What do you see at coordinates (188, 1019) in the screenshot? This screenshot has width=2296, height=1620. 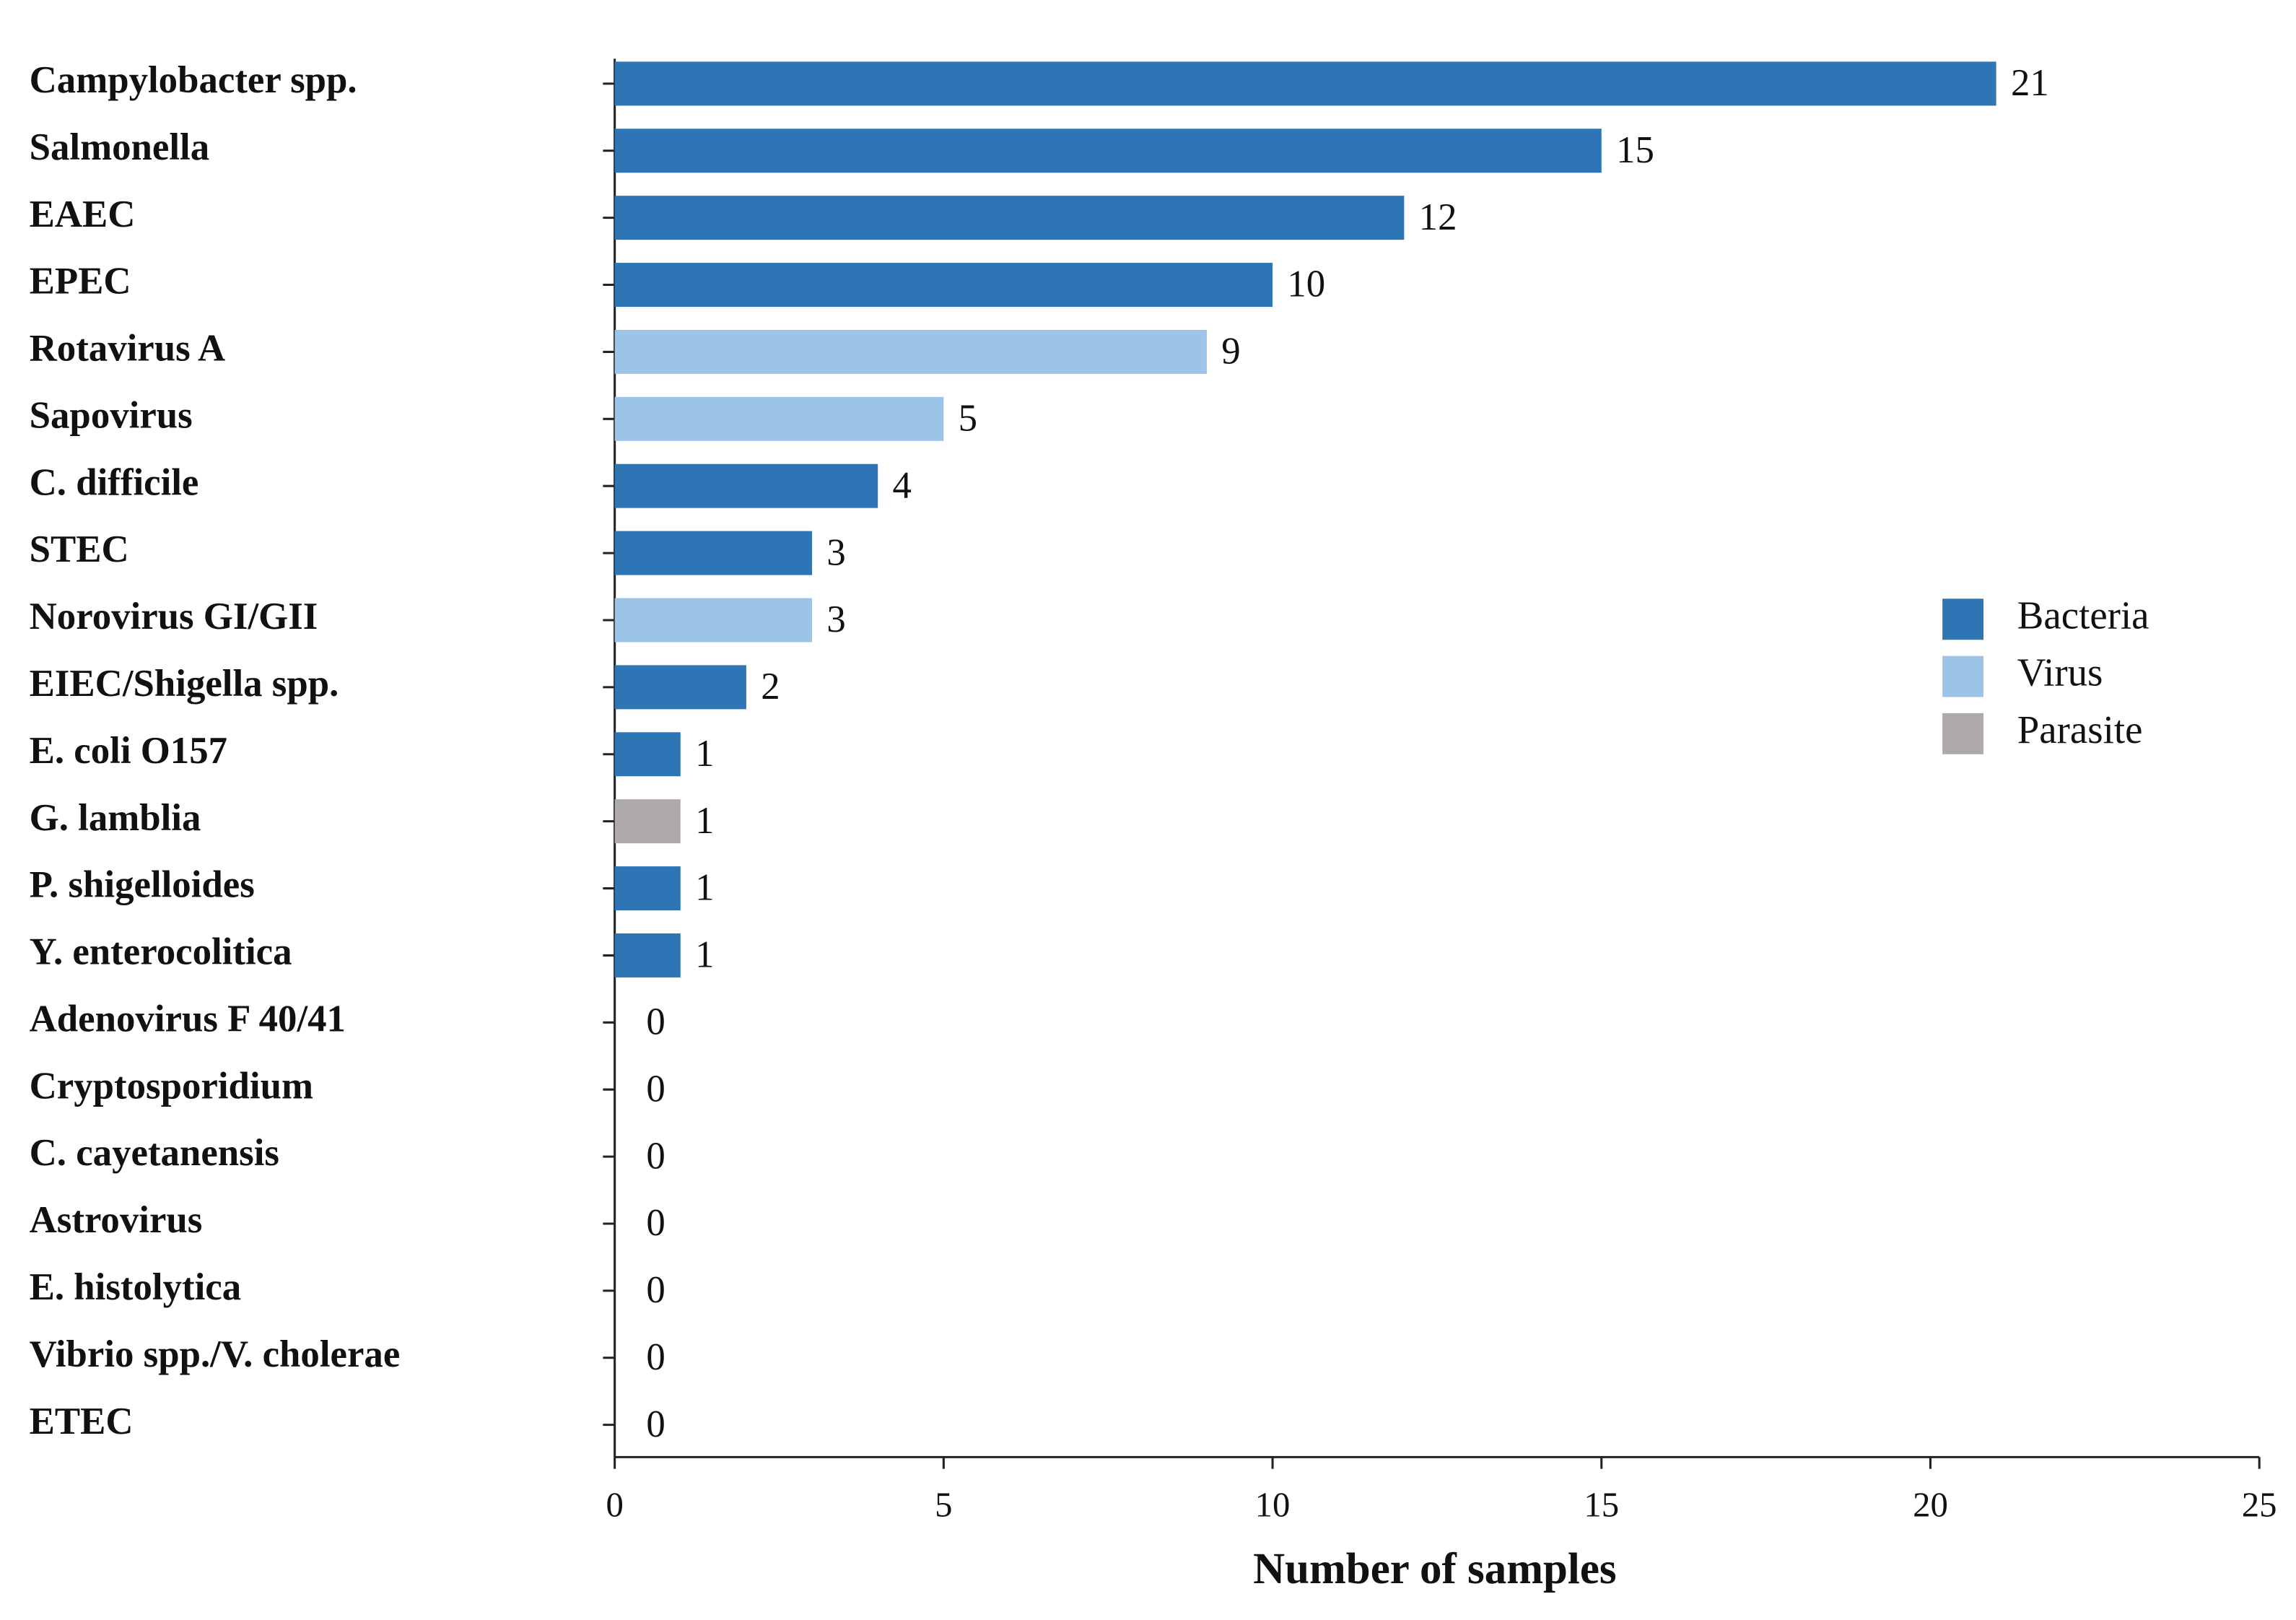 I see `category-label: Adenovirus F 40/41` at bounding box center [188, 1019].